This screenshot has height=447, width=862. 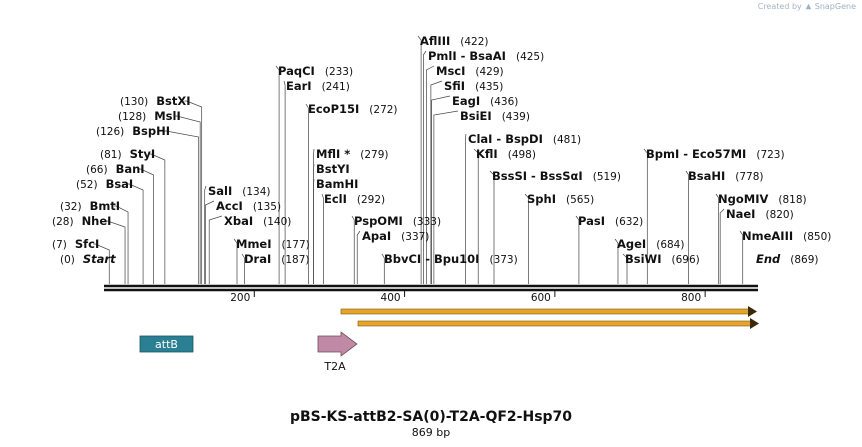 What do you see at coordinates (111, 155) in the screenshot?
I see `site-position: (81)` at bounding box center [111, 155].